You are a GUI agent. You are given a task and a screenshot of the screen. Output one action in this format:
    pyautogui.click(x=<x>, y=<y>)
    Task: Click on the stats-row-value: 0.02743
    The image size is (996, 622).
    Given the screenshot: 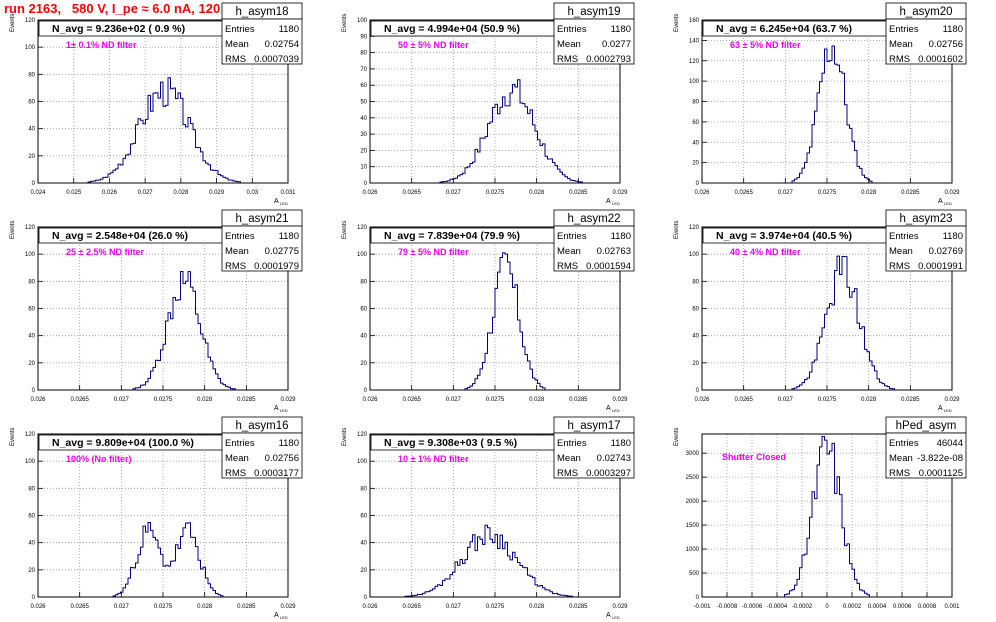 What is the action you would take?
    pyautogui.click(x=614, y=458)
    